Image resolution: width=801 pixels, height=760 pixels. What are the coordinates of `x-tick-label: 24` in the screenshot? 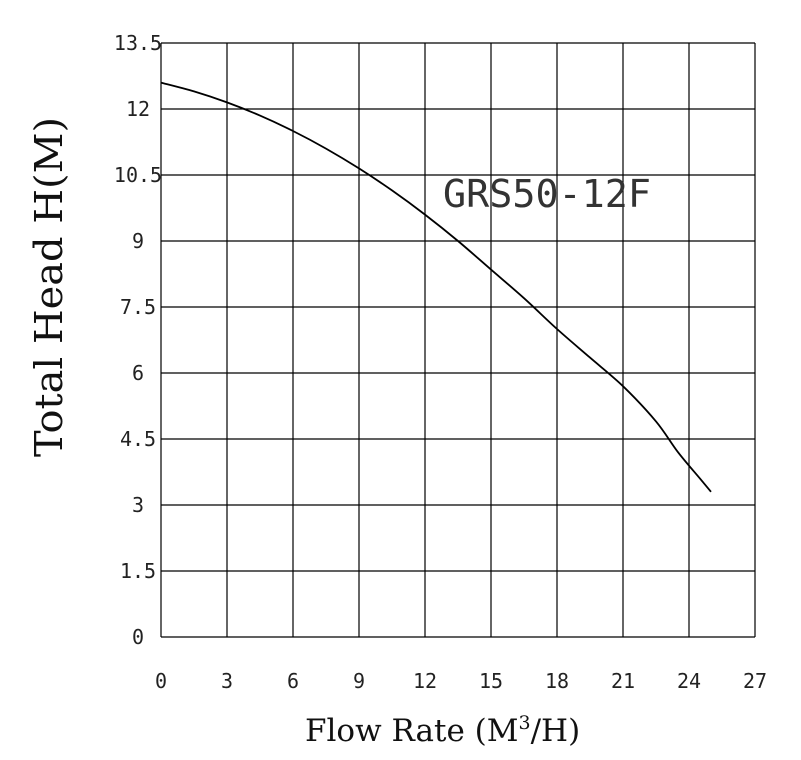 It's located at (689, 681).